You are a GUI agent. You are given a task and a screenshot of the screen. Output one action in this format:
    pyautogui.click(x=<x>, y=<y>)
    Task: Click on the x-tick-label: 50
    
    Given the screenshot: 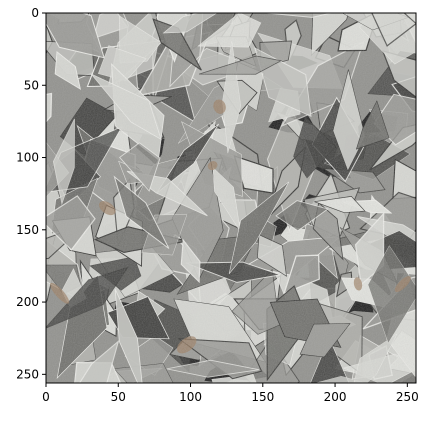 What is the action you would take?
    pyautogui.click(x=118, y=397)
    